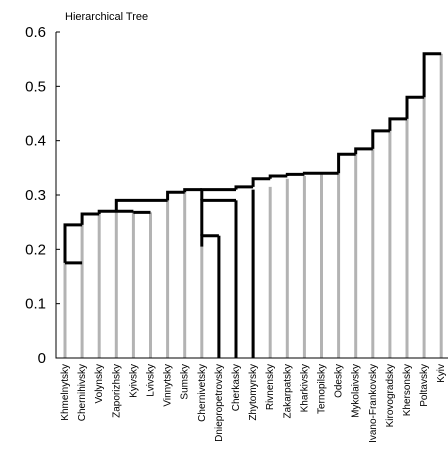  I want to click on chart-title: Hierarchical Tree, so click(106, 17).